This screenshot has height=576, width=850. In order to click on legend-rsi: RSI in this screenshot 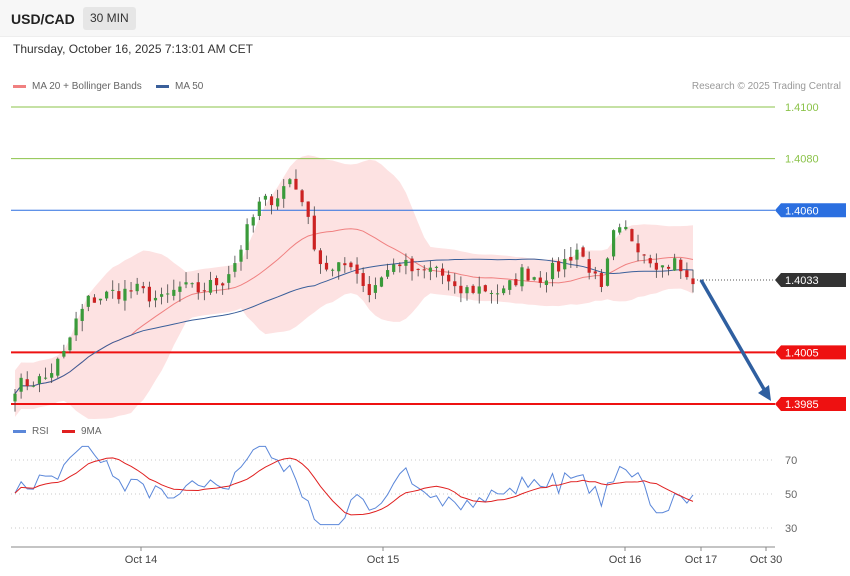, I will do `click(31, 431)`.